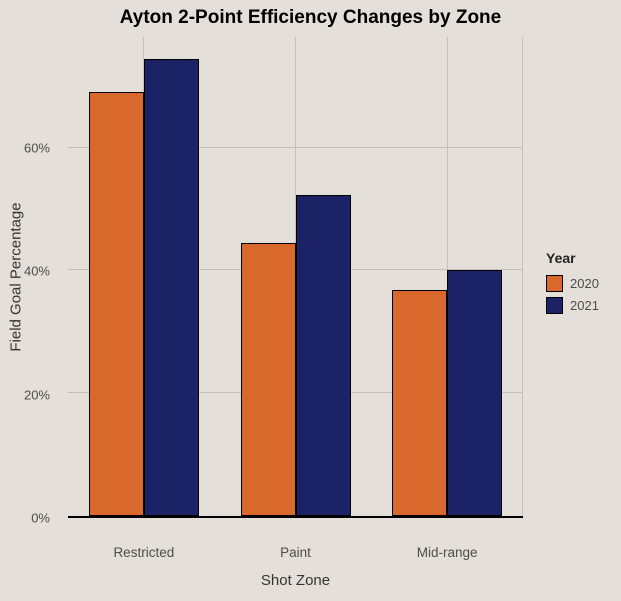 The image size is (621, 601). Describe the element at coordinates (554, 305) in the screenshot. I see `legend-swatch-2021` at that location.